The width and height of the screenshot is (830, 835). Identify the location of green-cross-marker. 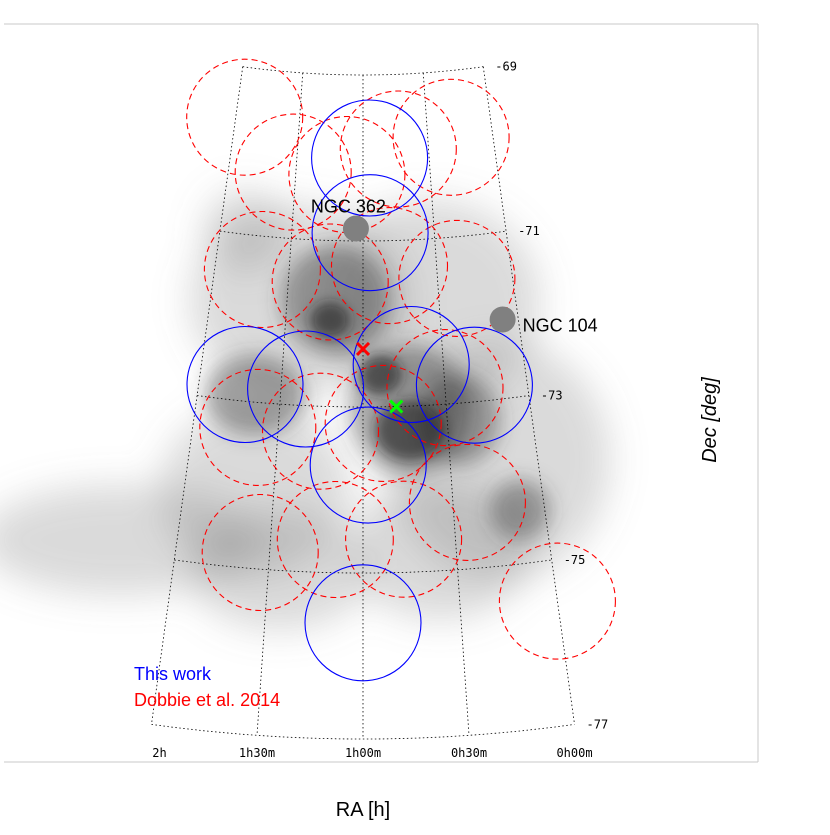
(396, 406).